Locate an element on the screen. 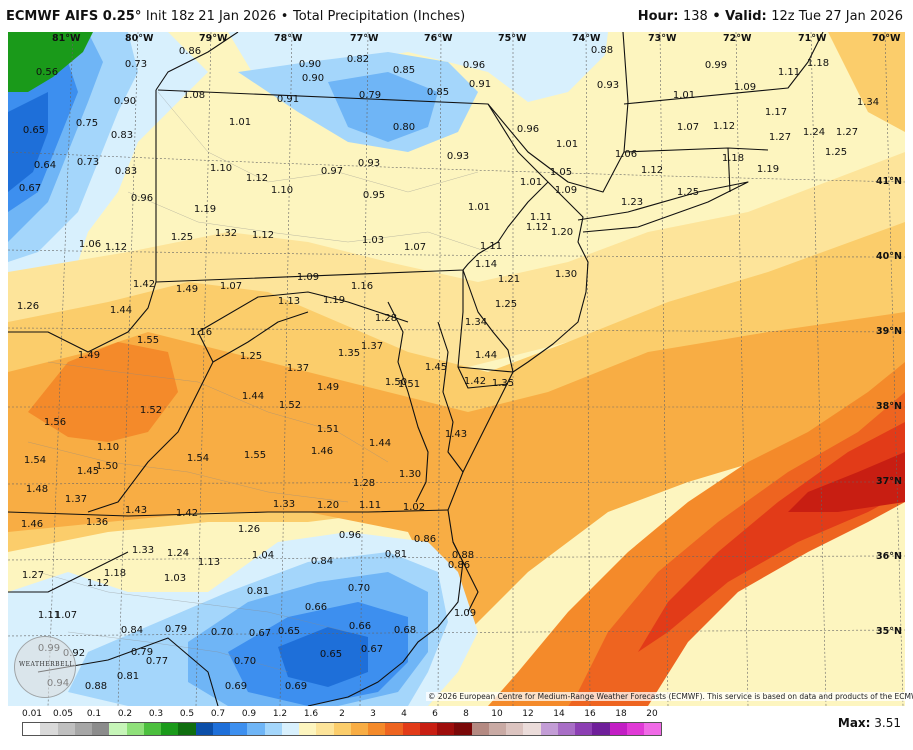 The height and width of the screenshot is (750, 913). lon-label-77w: 77°W is located at coordinates (364, 38).